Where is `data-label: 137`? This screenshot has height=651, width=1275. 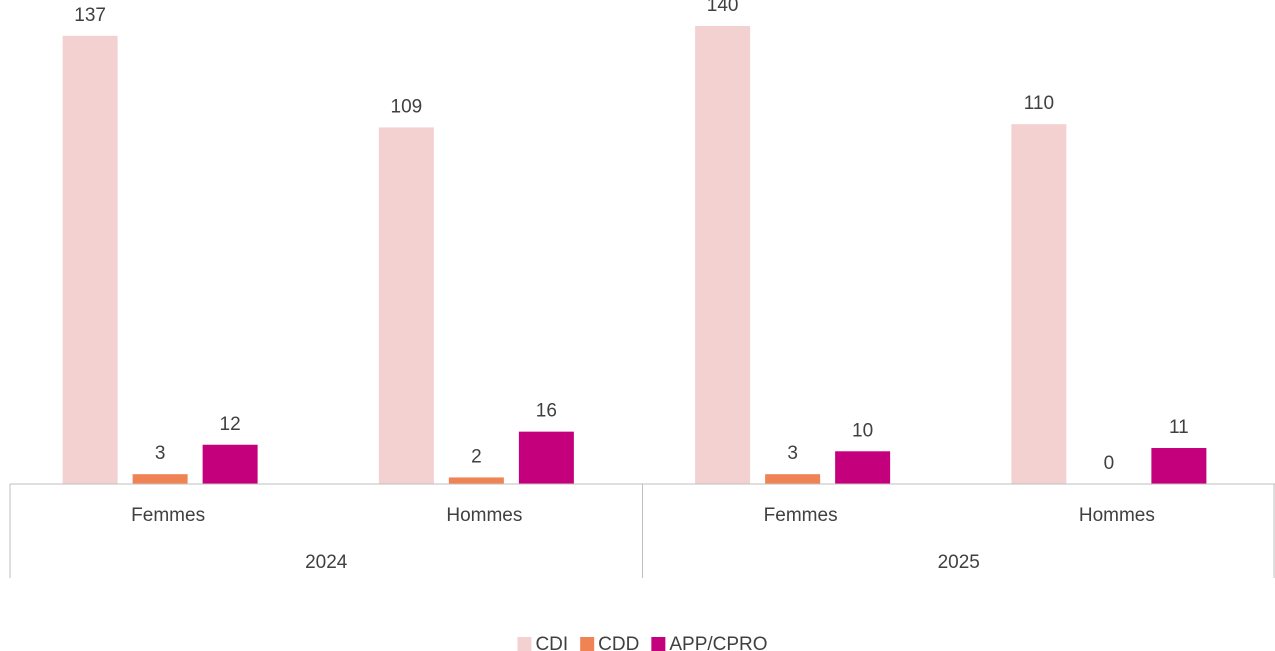
data-label: 137 is located at coordinates (90, 15).